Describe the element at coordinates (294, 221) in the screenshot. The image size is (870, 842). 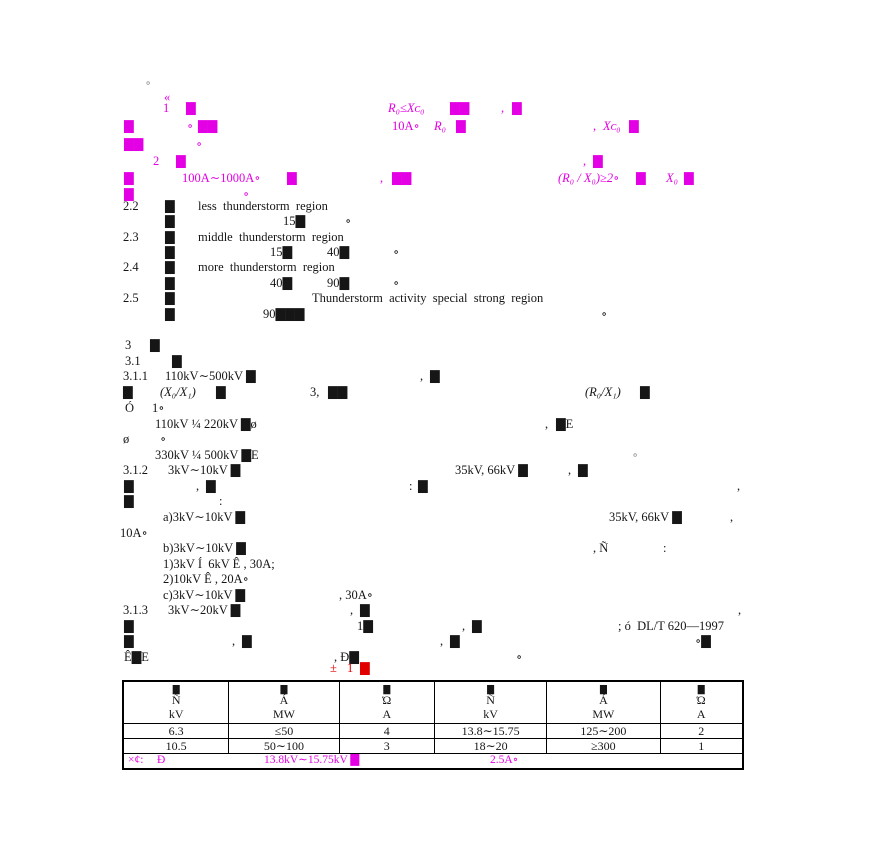
I see `text-segment: 15▇` at that location.